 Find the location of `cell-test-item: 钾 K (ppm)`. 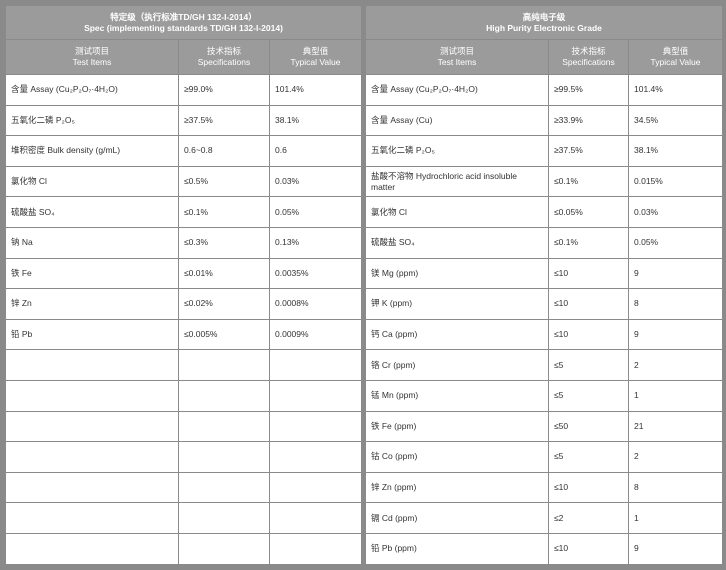

cell-test-item: 钾 K (ppm) is located at coordinates (457, 304).